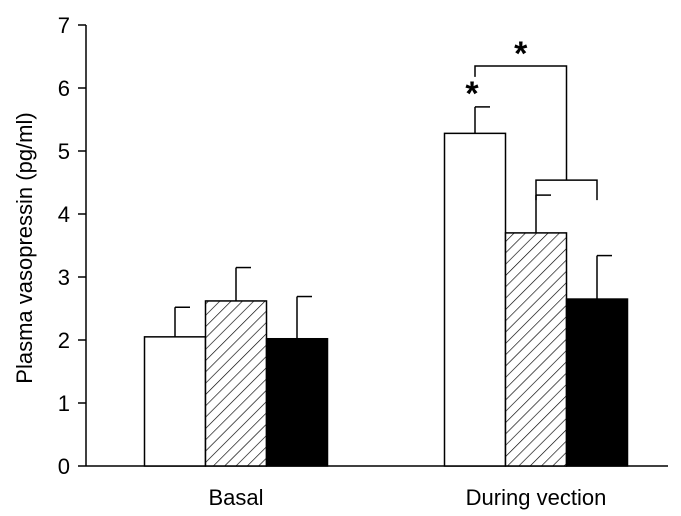 Image resolution: width=681 pixels, height=516 pixels. Describe the element at coordinates (64, 466) in the screenshot. I see `y-tick-label: 0` at that location.